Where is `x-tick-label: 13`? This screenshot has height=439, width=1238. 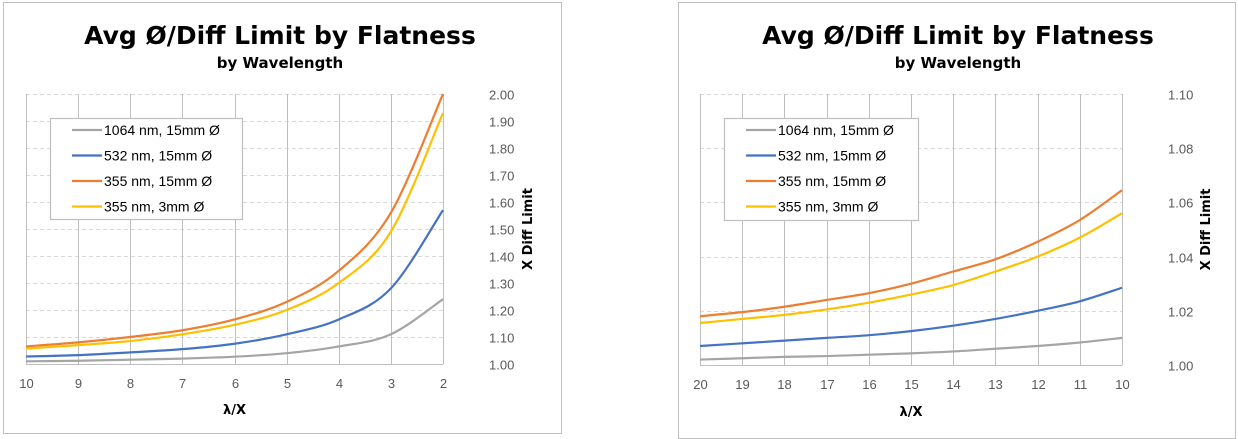 x-tick-label: 13 is located at coordinates (995, 384).